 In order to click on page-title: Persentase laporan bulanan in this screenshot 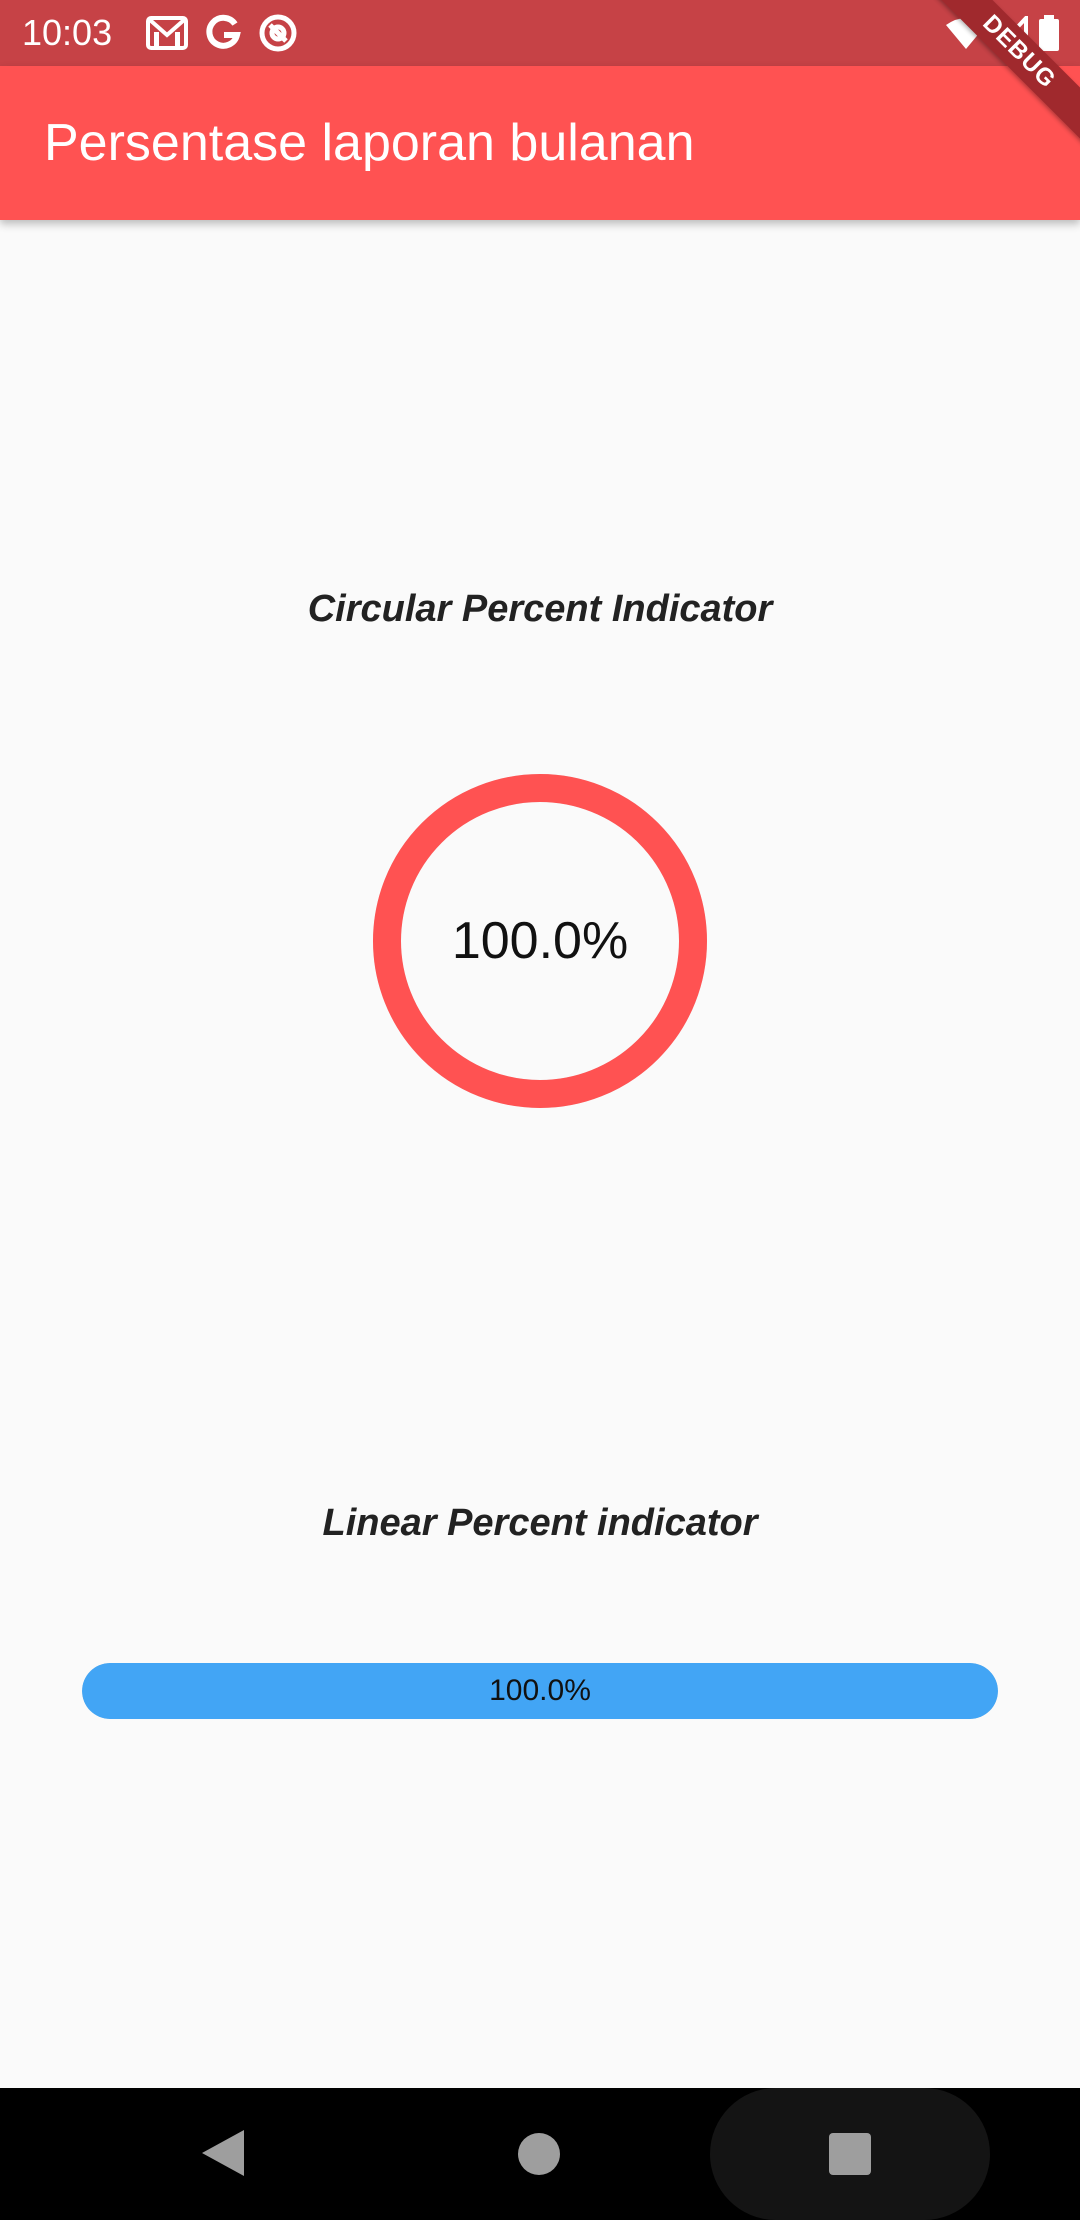, I will do `click(369, 143)`.